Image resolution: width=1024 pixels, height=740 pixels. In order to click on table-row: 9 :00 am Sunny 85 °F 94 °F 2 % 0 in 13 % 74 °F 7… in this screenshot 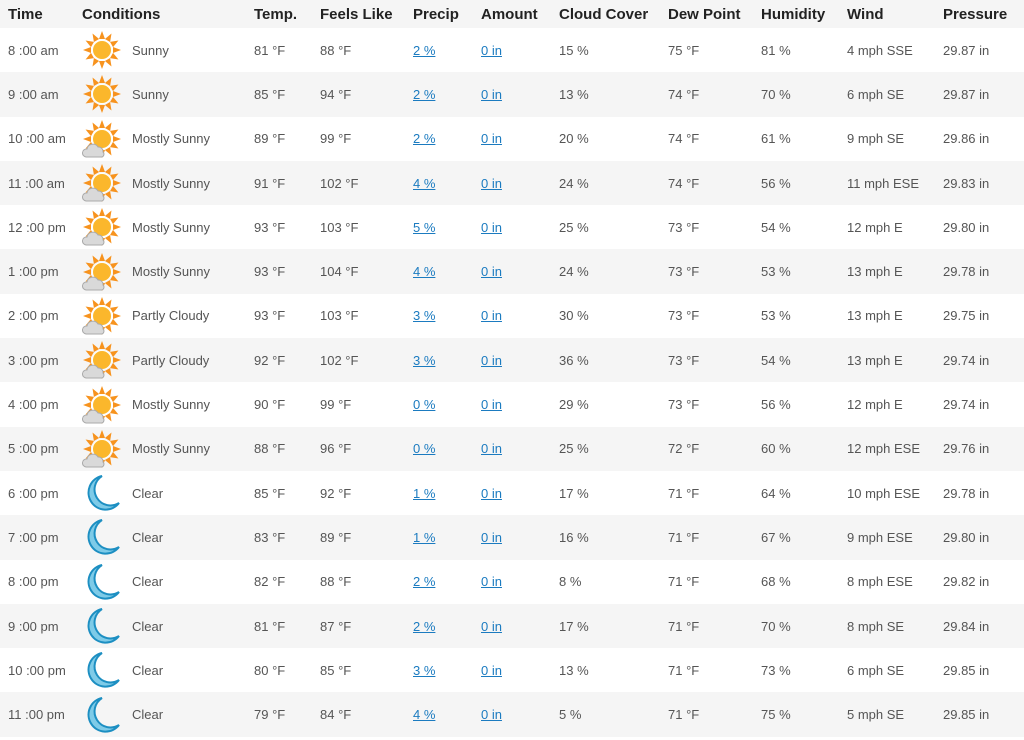, I will do `click(512, 94)`.